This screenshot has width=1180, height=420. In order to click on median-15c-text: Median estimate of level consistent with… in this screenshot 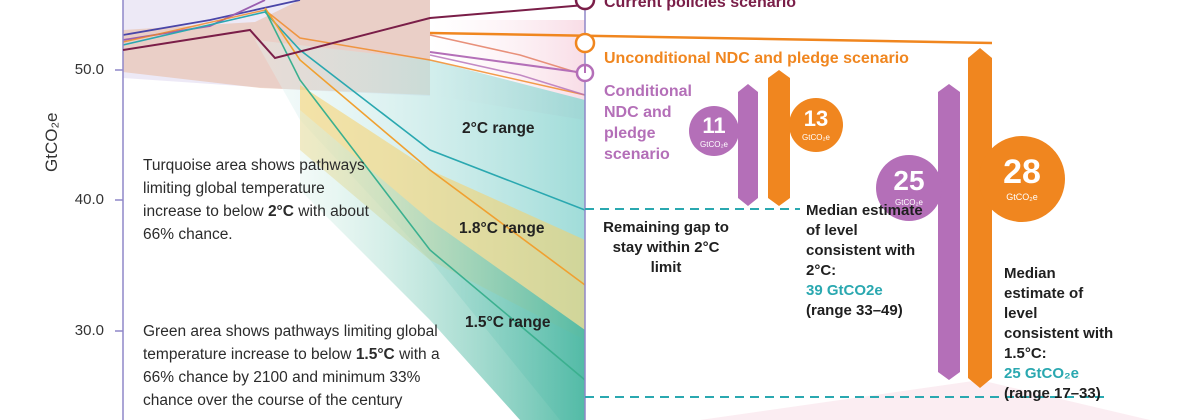, I will do `click(1059, 313)`.